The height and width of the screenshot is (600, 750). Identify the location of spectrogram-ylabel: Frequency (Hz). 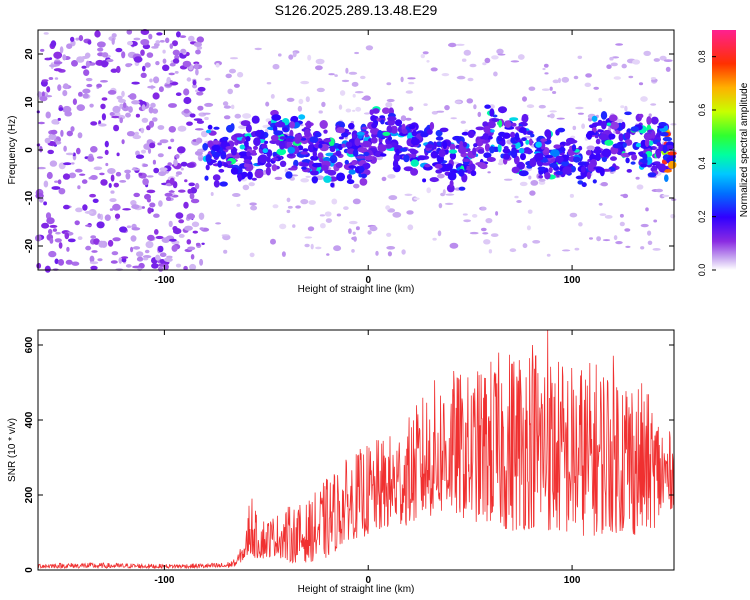
(12, 150).